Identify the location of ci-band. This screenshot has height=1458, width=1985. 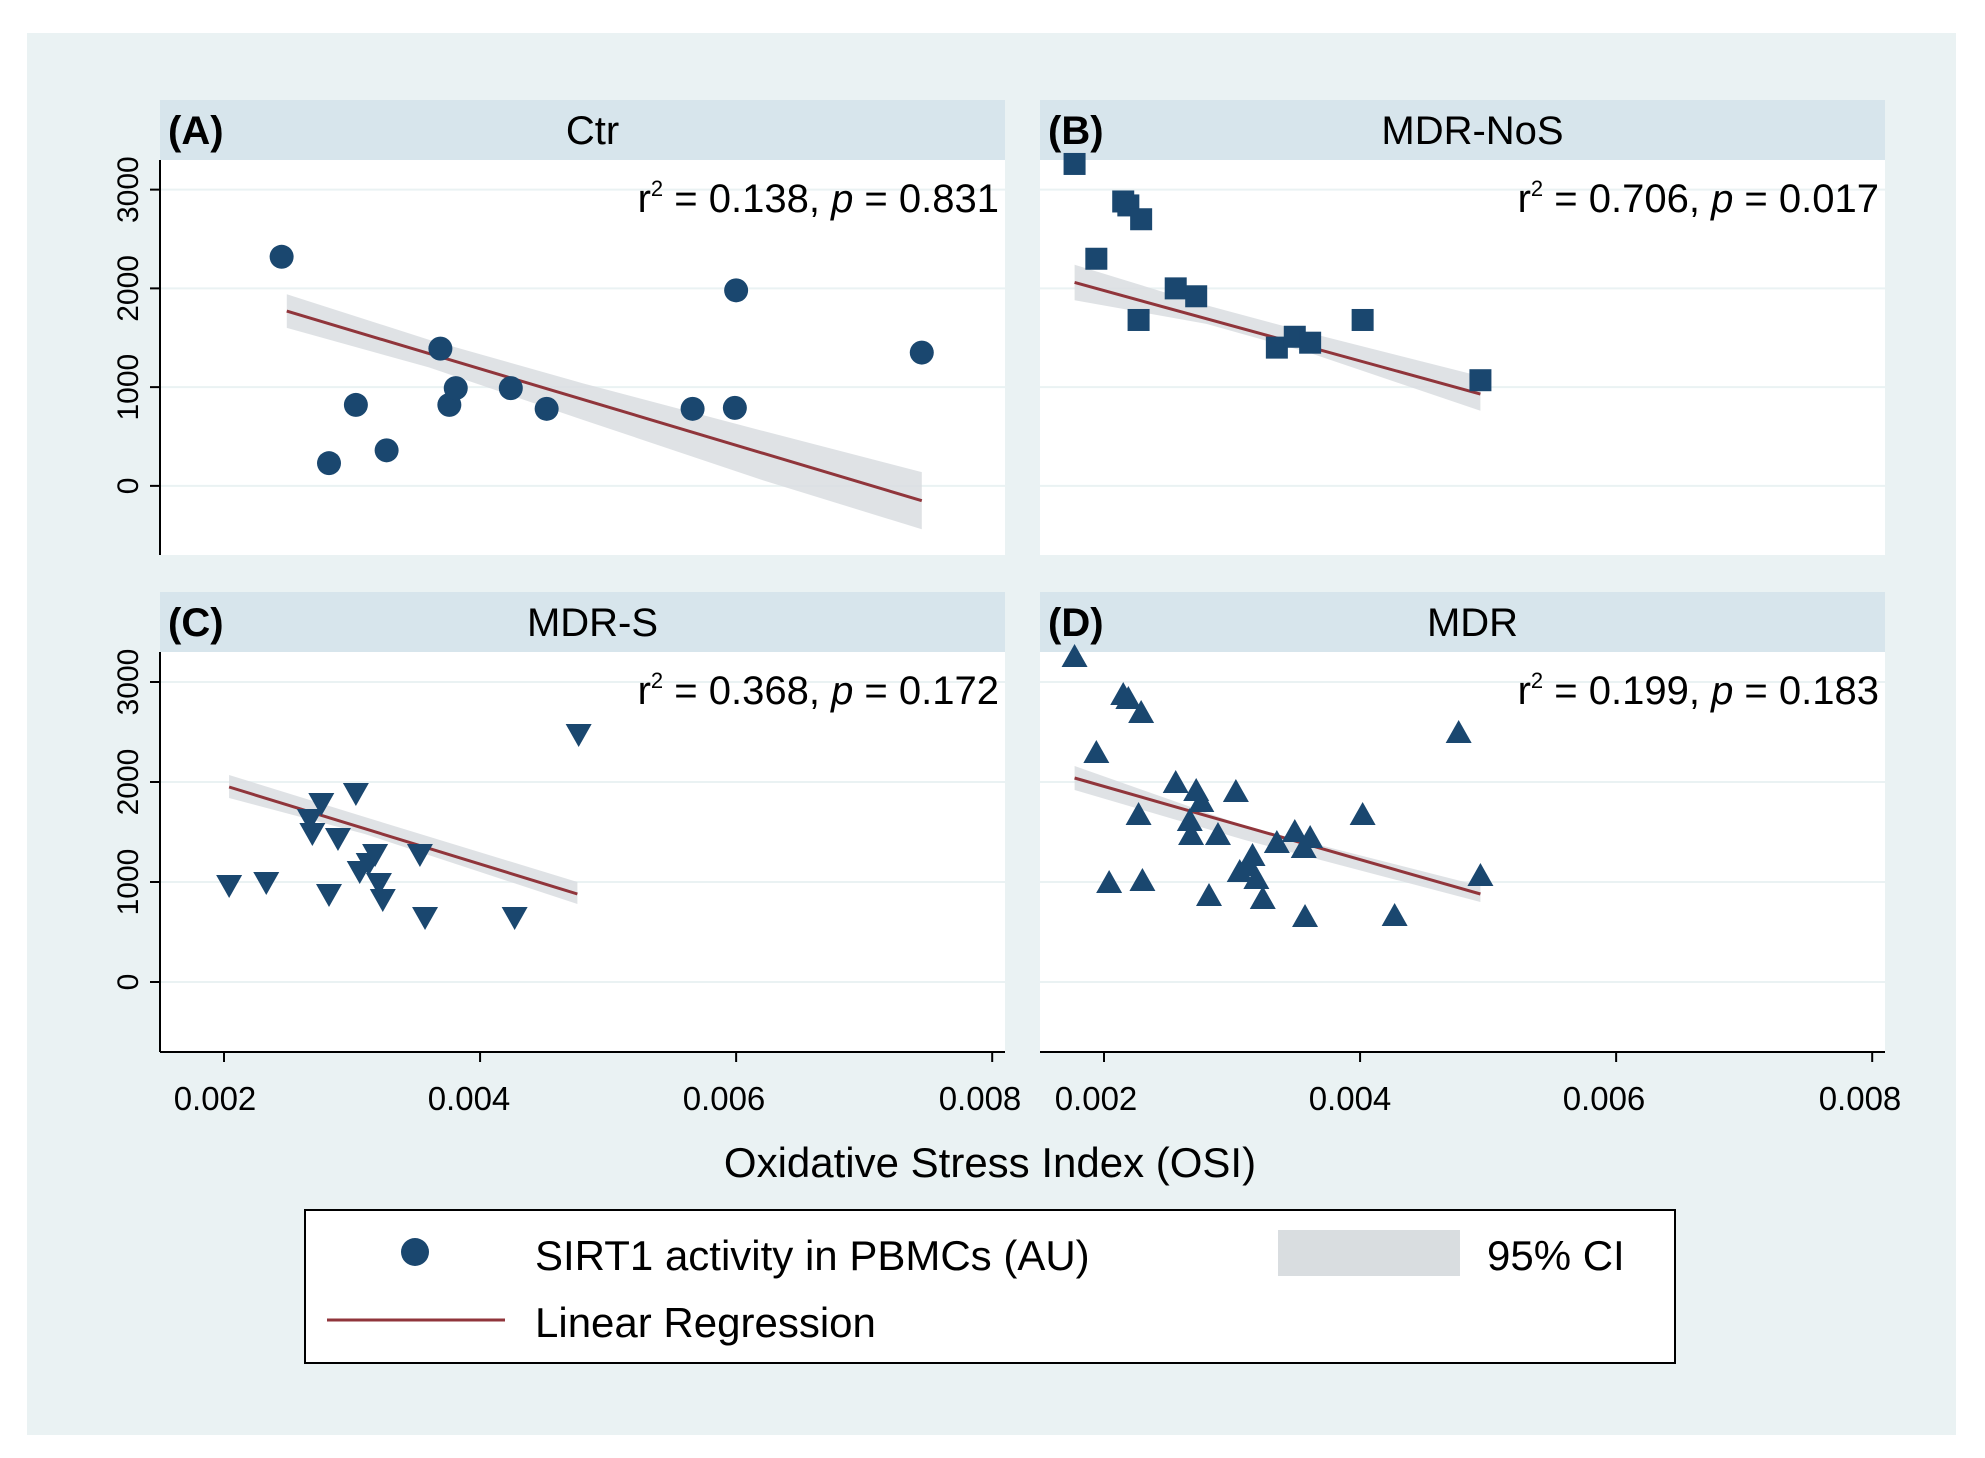
(1277, 834).